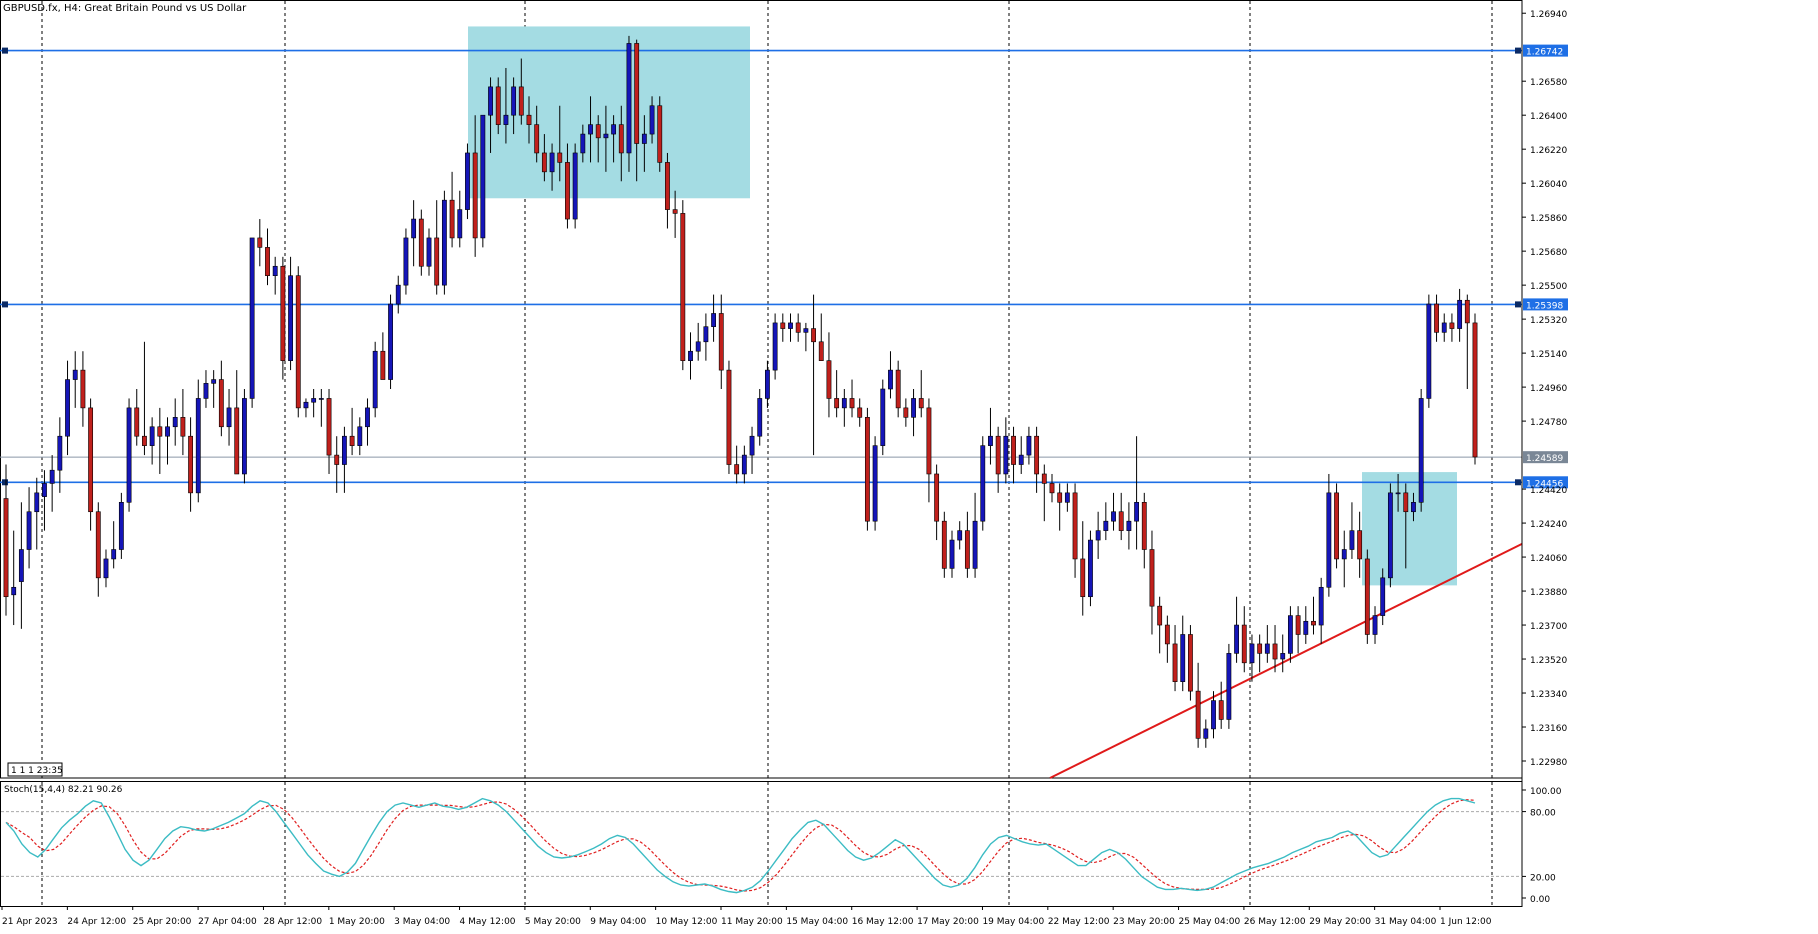 The height and width of the screenshot is (934, 1818). Describe the element at coordinates (609, 112) in the screenshot. I see `highlight-zone` at that location.